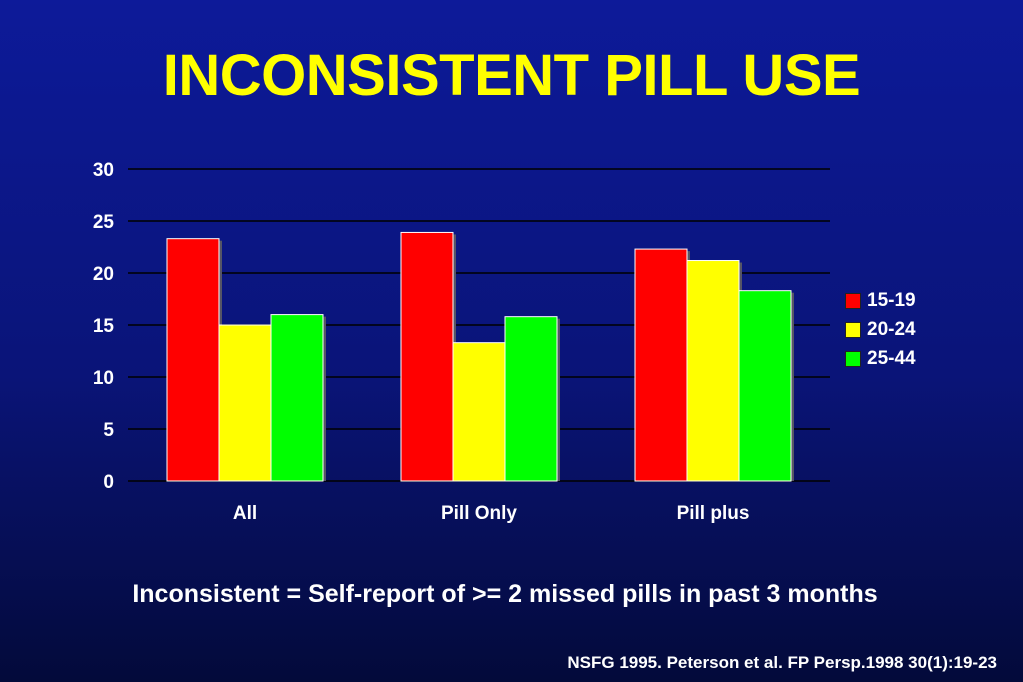  What do you see at coordinates (891, 358) in the screenshot?
I see `legend-label: 25-44` at bounding box center [891, 358].